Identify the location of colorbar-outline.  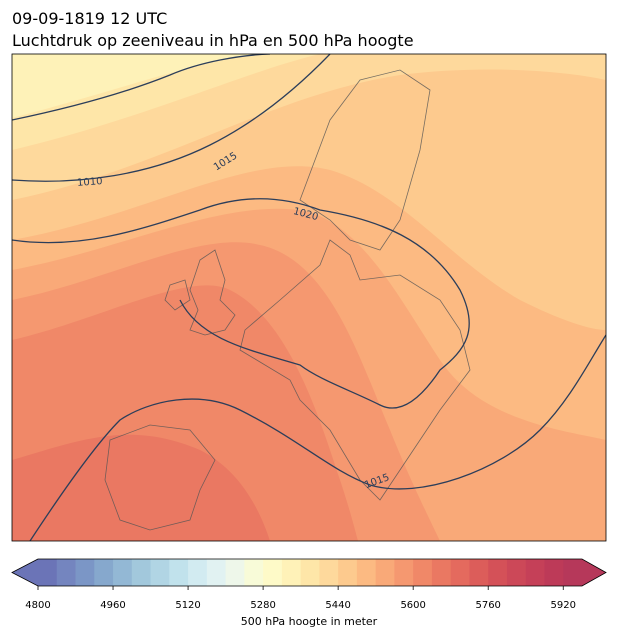
(309, 572).